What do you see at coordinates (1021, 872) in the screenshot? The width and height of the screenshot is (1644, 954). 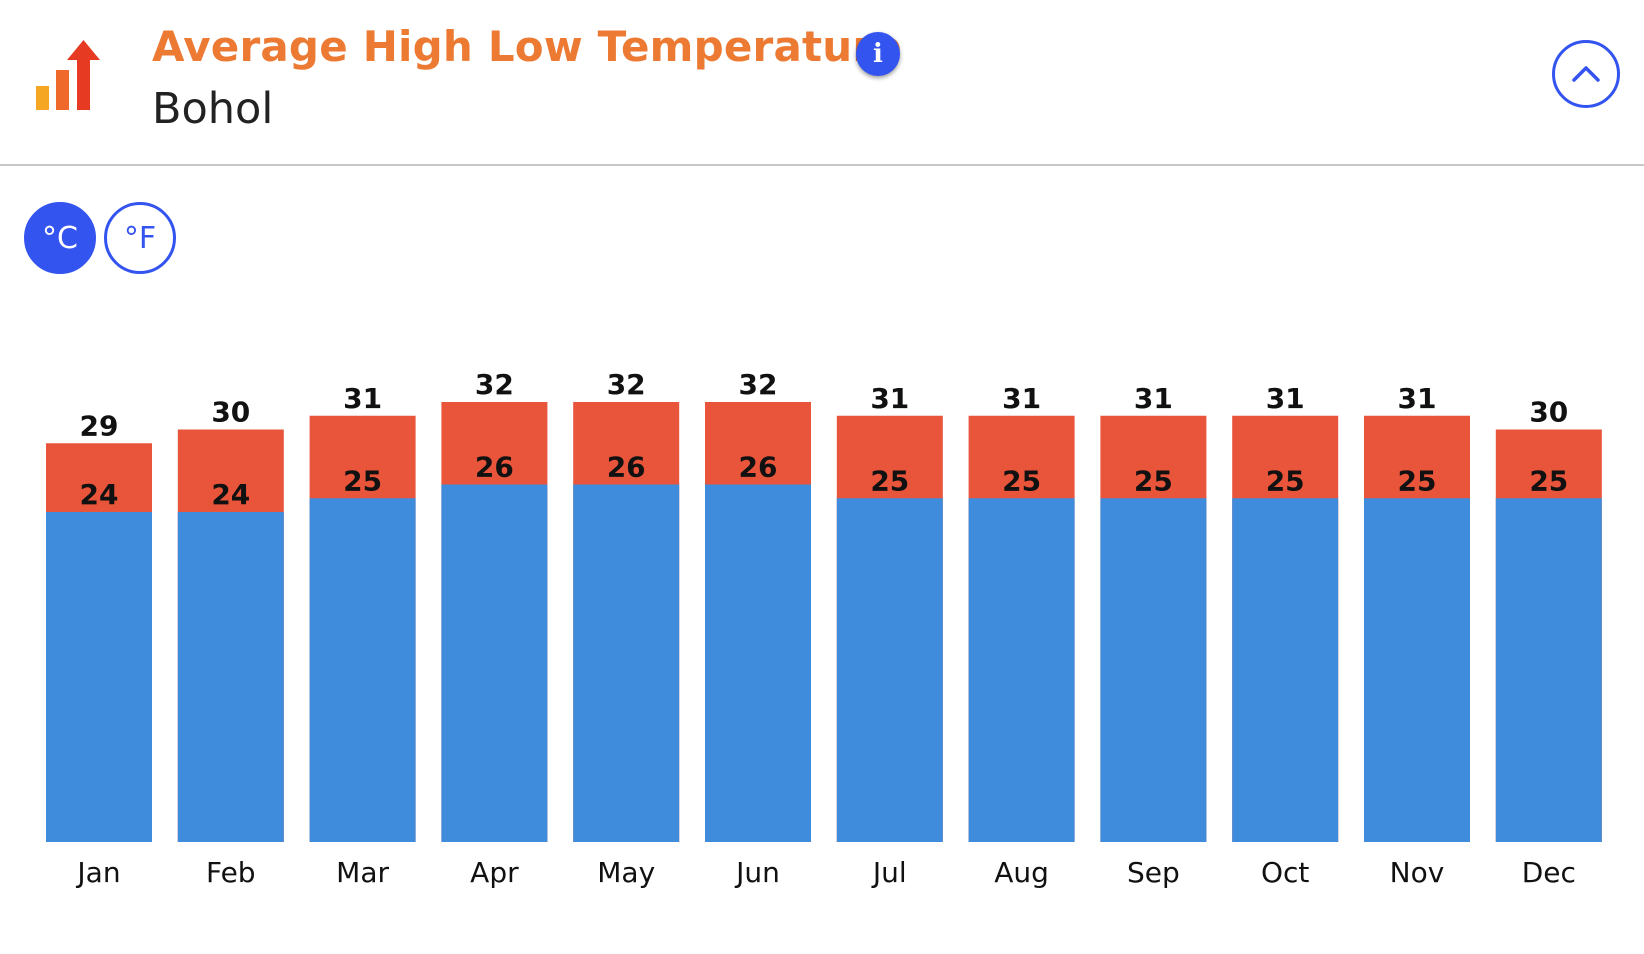 I see `month-label-aug: Aug` at bounding box center [1021, 872].